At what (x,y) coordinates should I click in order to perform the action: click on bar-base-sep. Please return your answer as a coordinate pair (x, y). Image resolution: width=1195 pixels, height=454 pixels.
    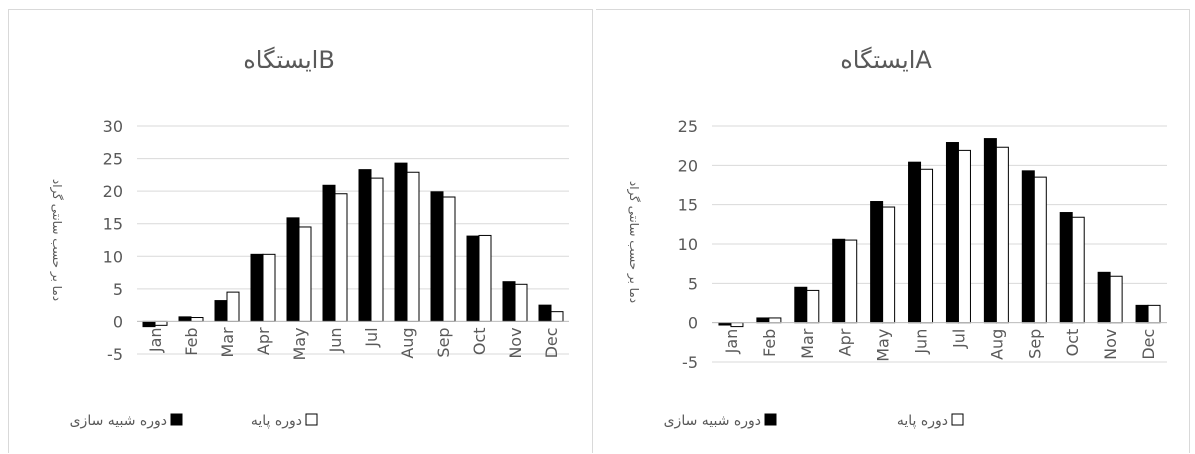
    Looking at the image, I should click on (449, 259).